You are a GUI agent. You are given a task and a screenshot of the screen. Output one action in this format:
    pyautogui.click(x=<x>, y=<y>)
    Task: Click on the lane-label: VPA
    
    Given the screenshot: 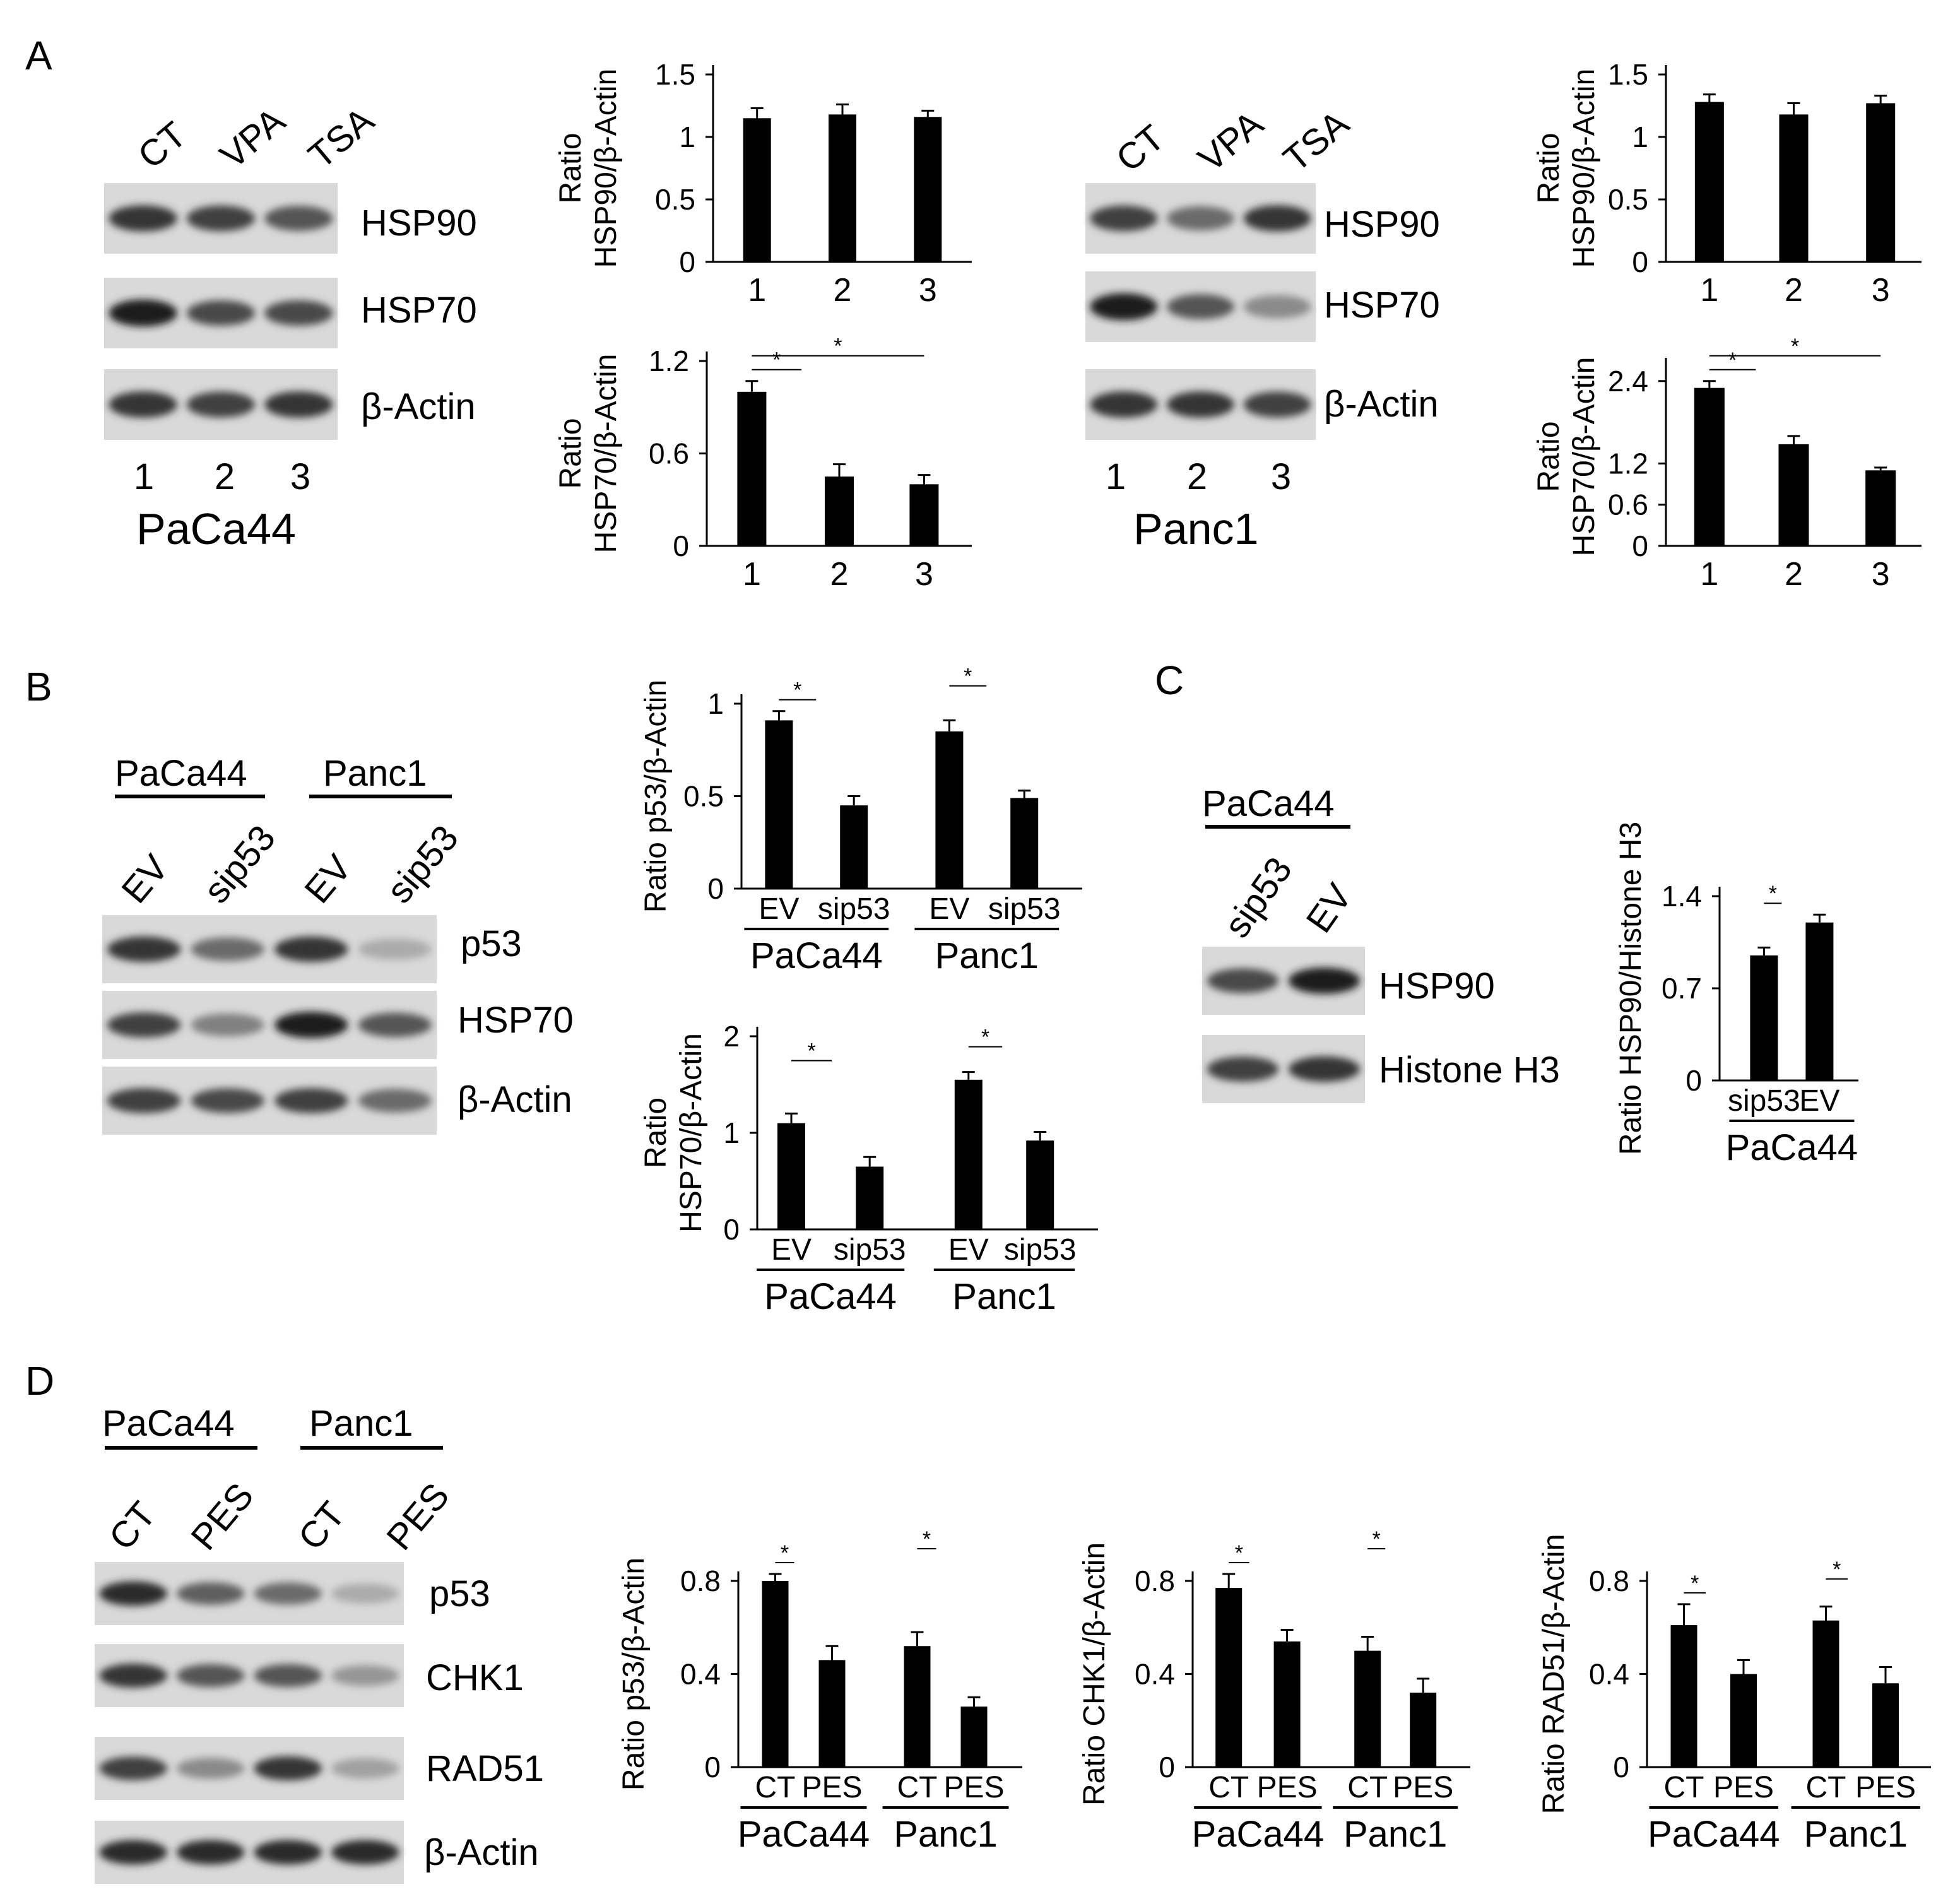 What is the action you would take?
    pyautogui.click(x=253, y=138)
    